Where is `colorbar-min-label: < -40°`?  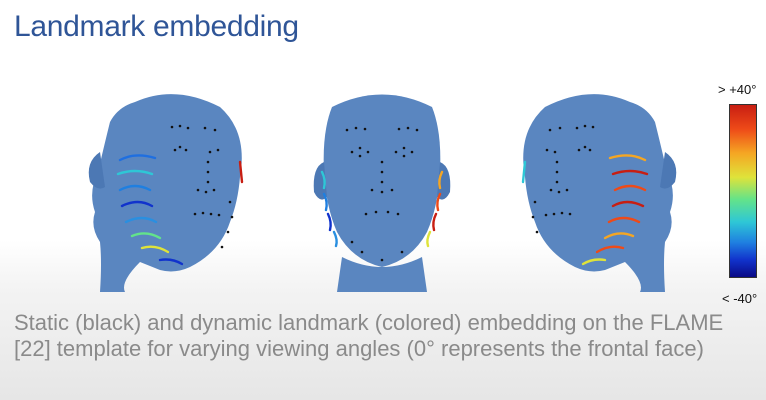 colorbar-min-label: < -40° is located at coordinates (740, 298).